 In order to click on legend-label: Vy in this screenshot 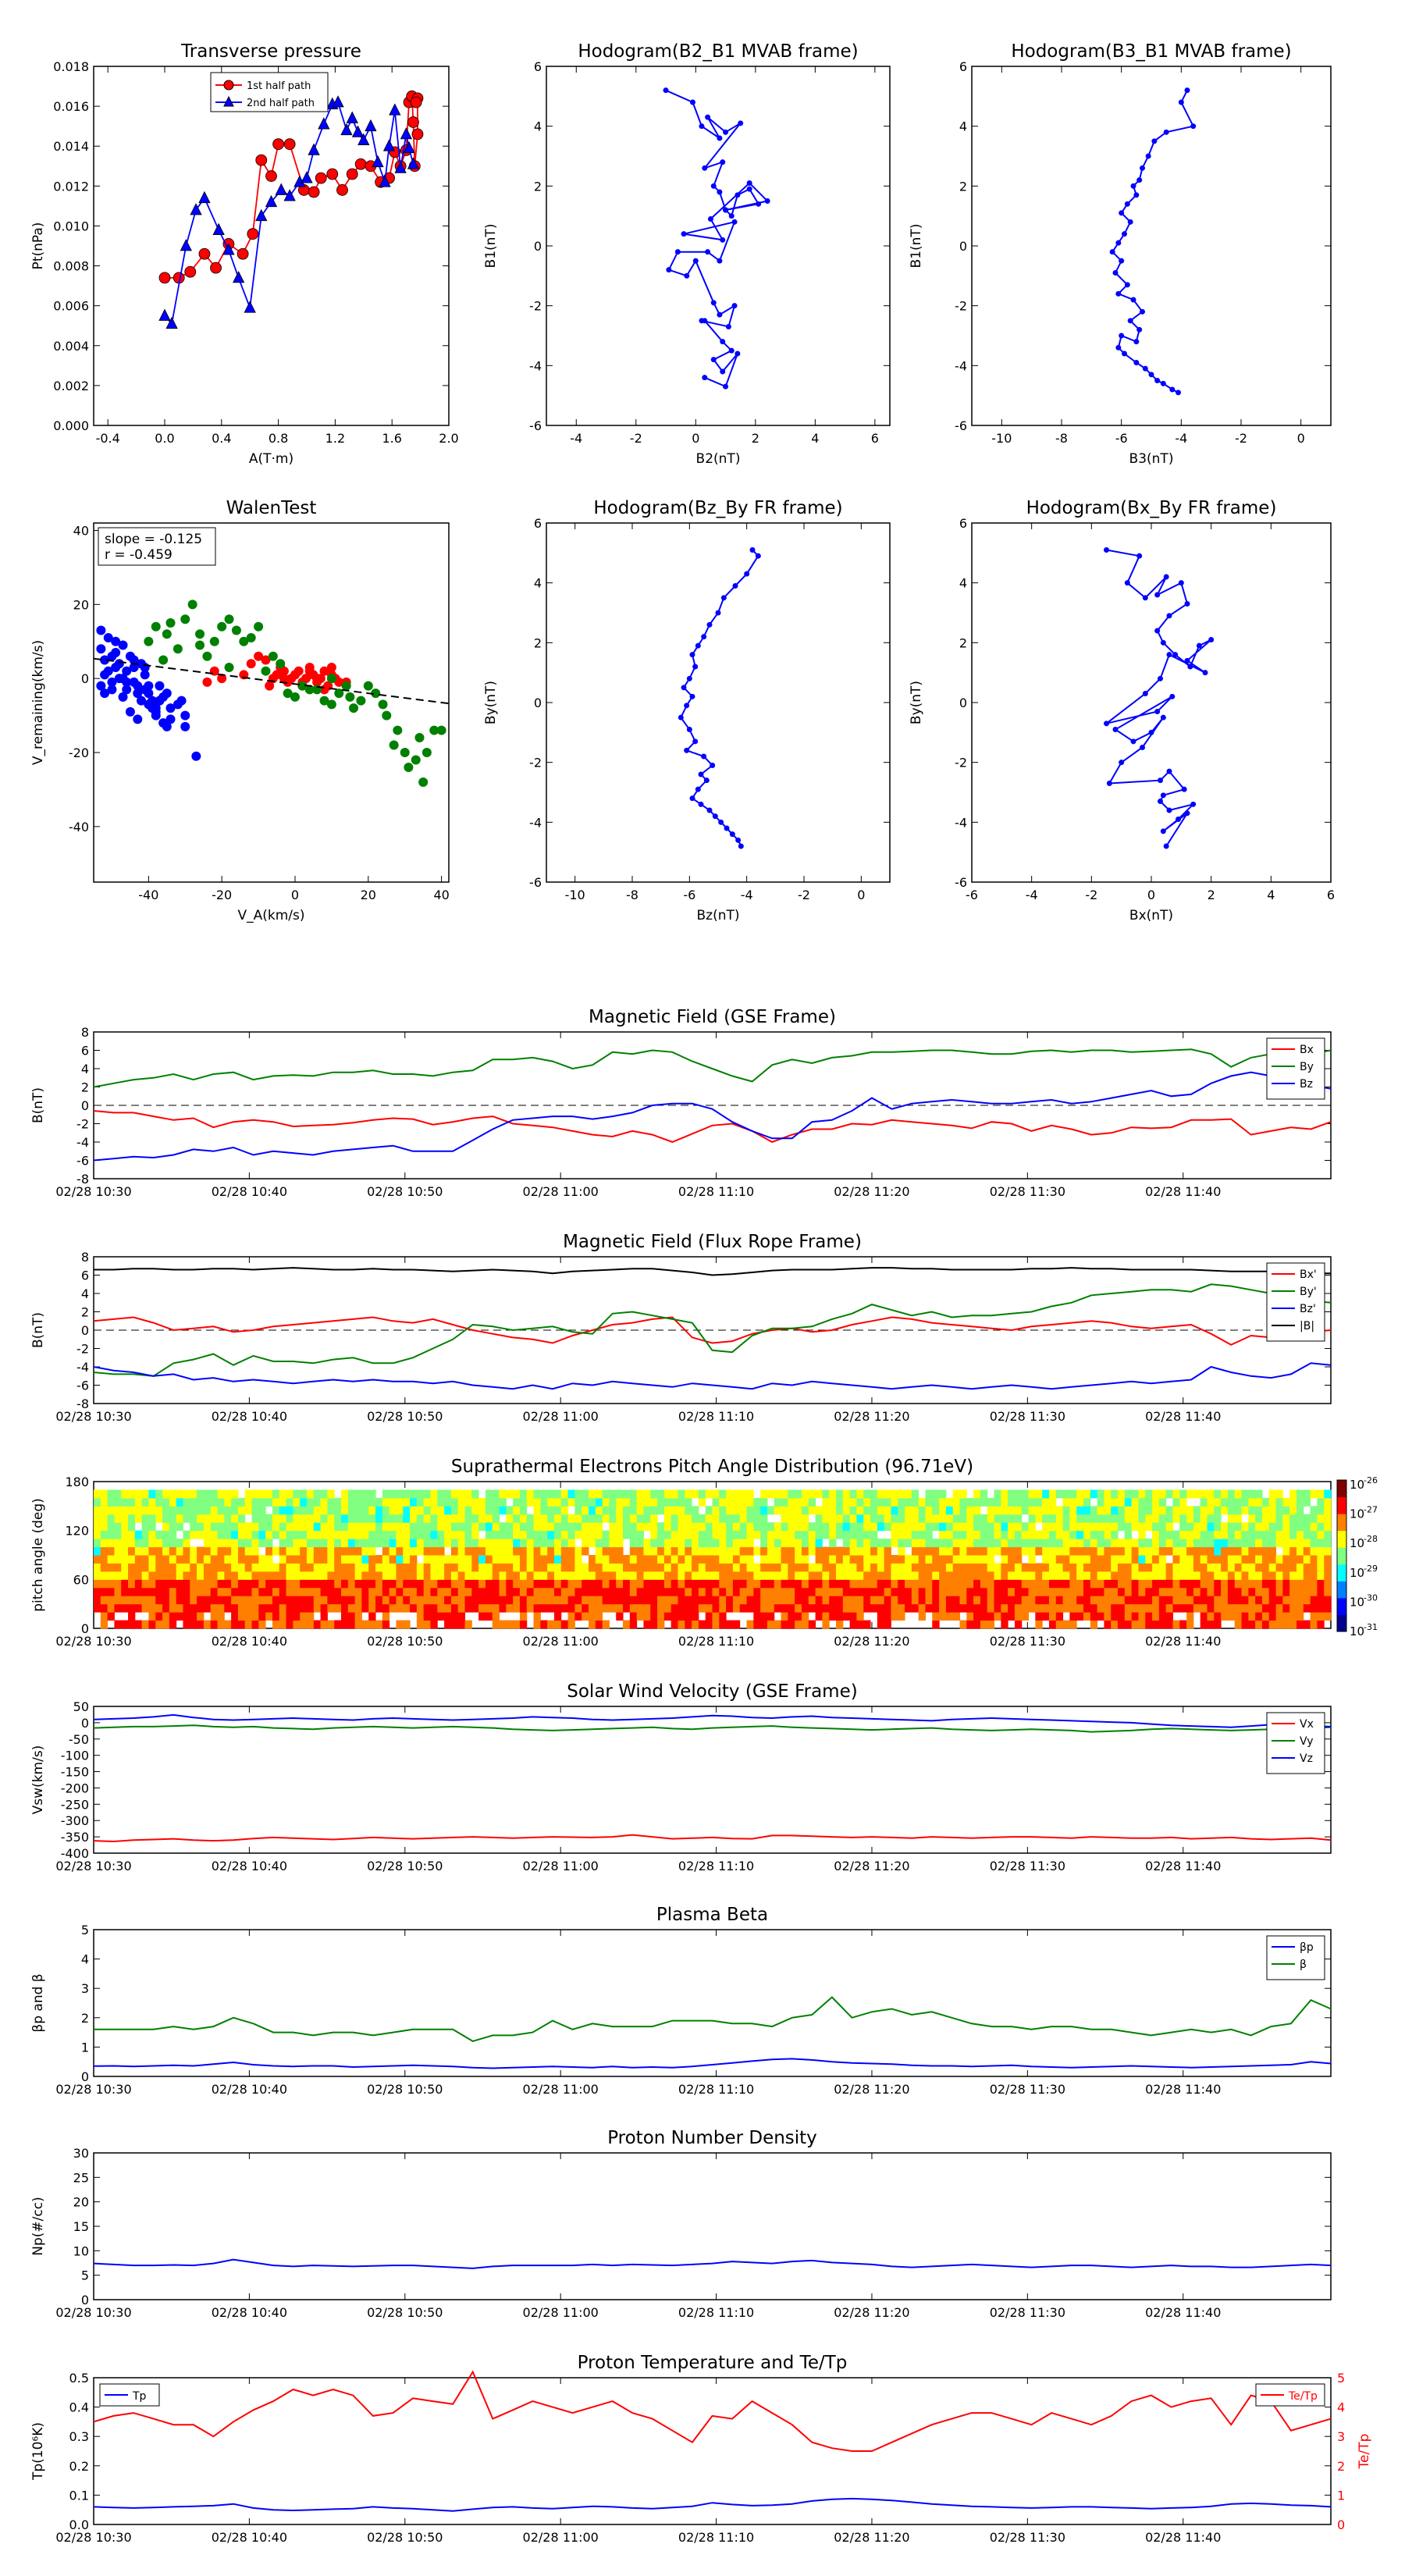, I will do `click(1307, 1741)`.